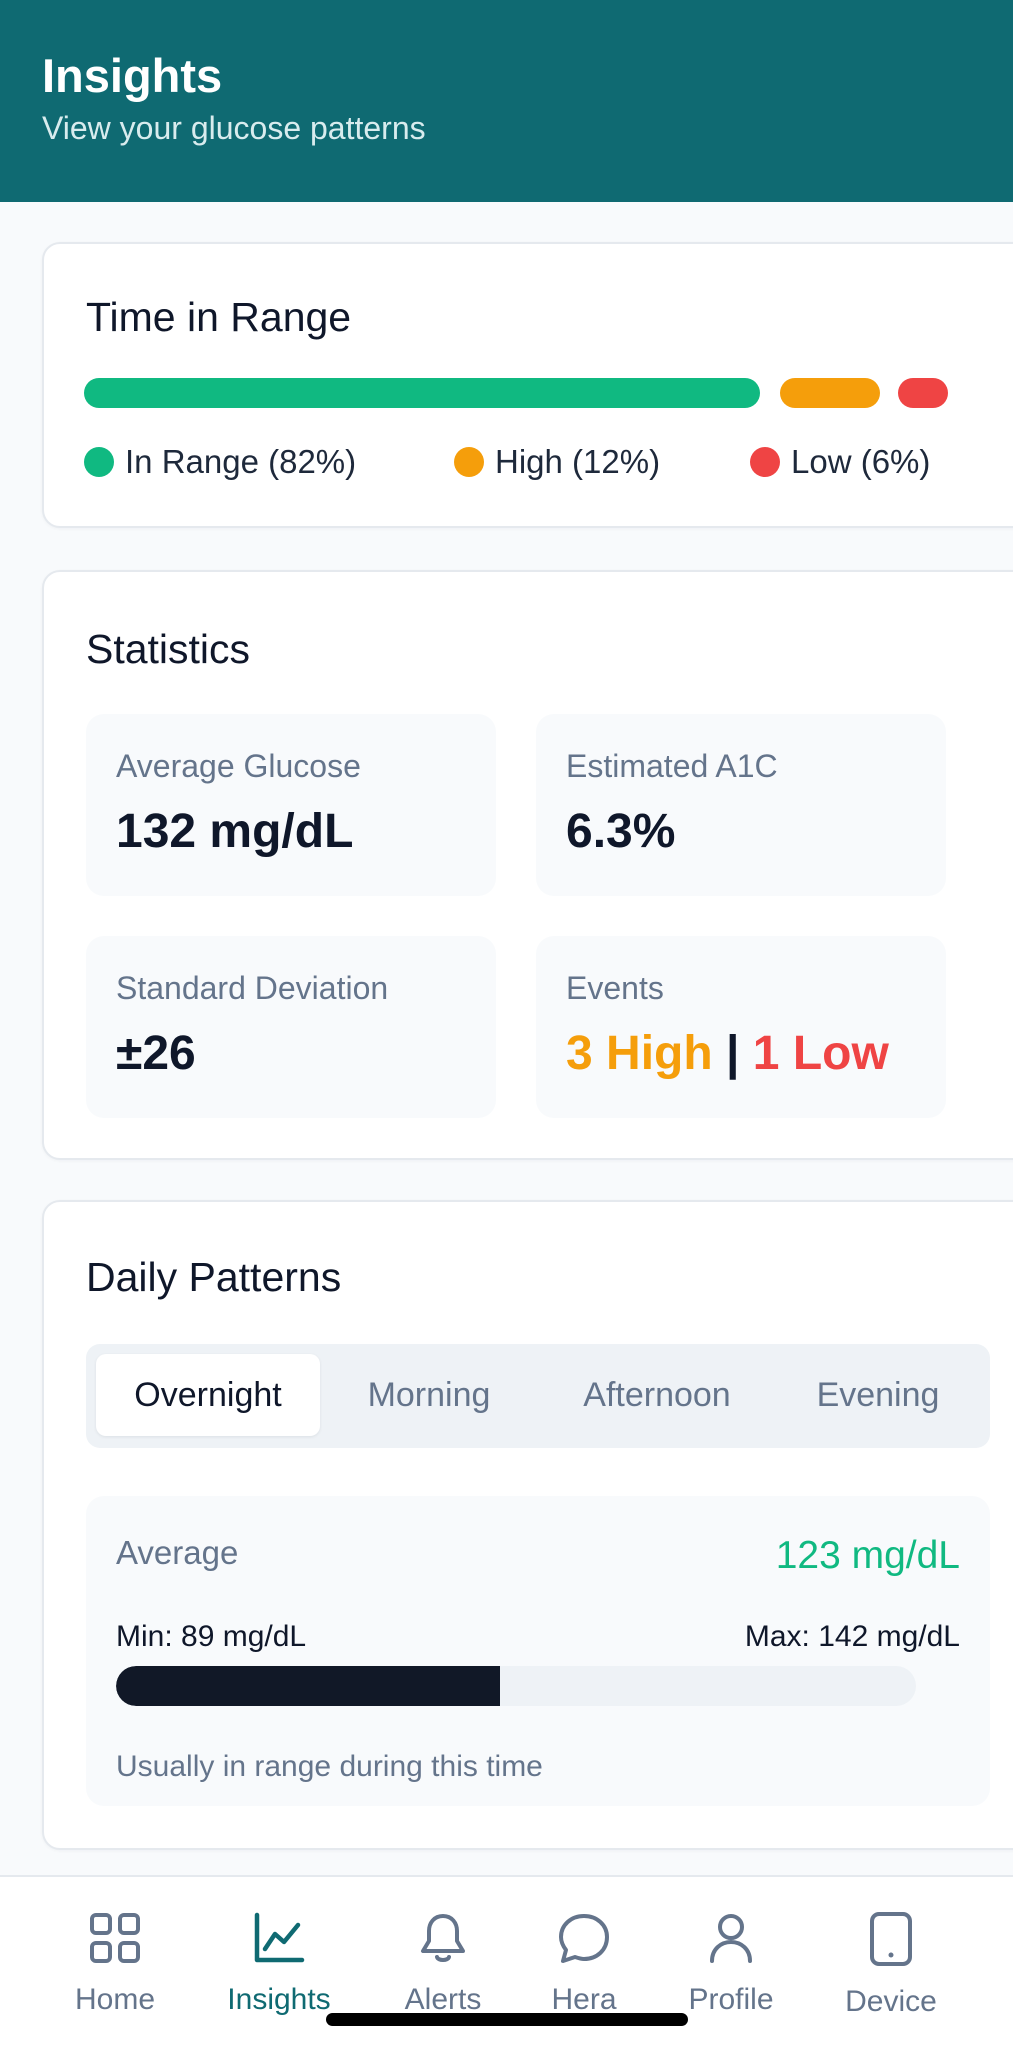  I want to click on nav-home: Home, so click(115, 1964).